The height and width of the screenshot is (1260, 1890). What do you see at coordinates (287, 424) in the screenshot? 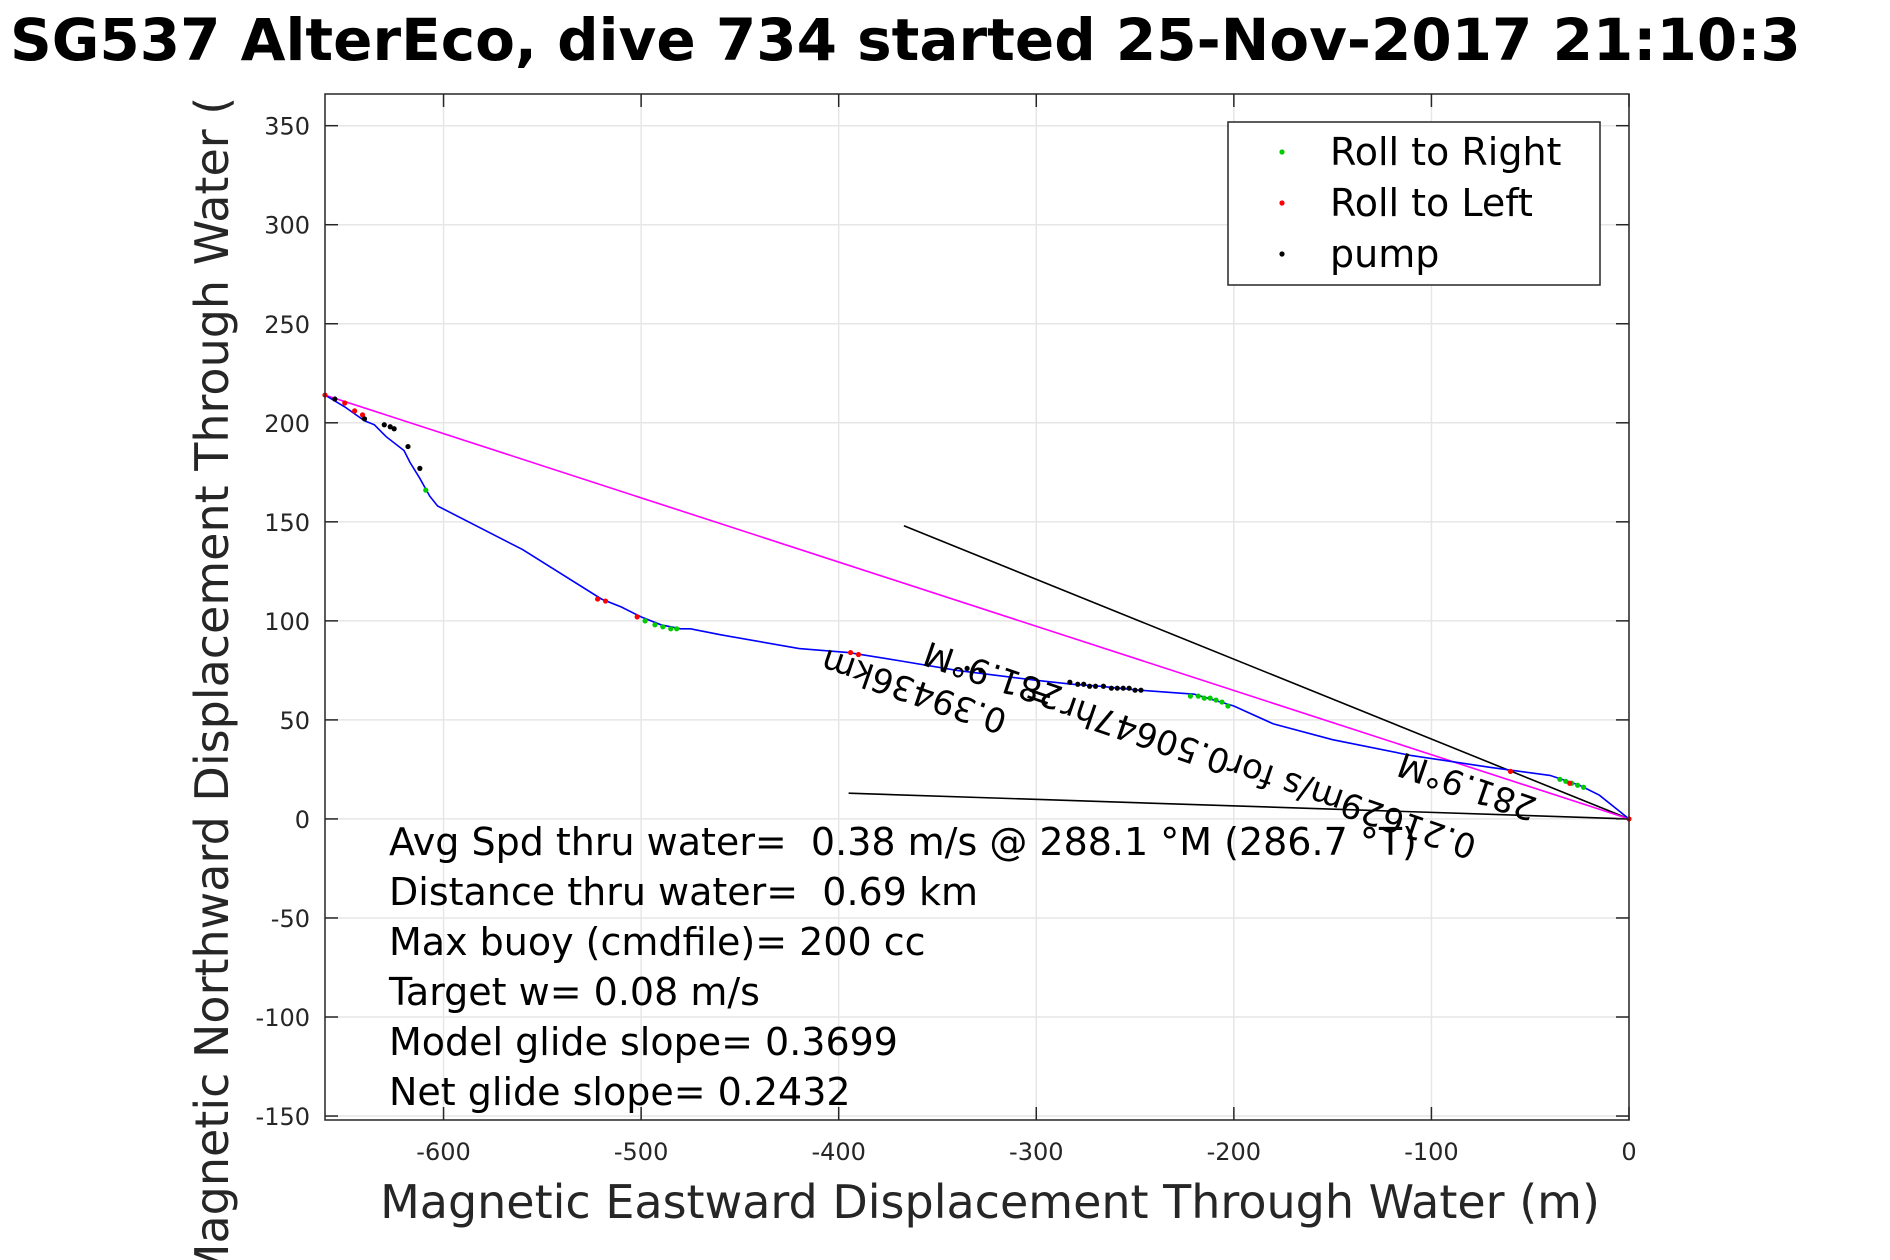
I see `y-tick-label: 200` at bounding box center [287, 424].